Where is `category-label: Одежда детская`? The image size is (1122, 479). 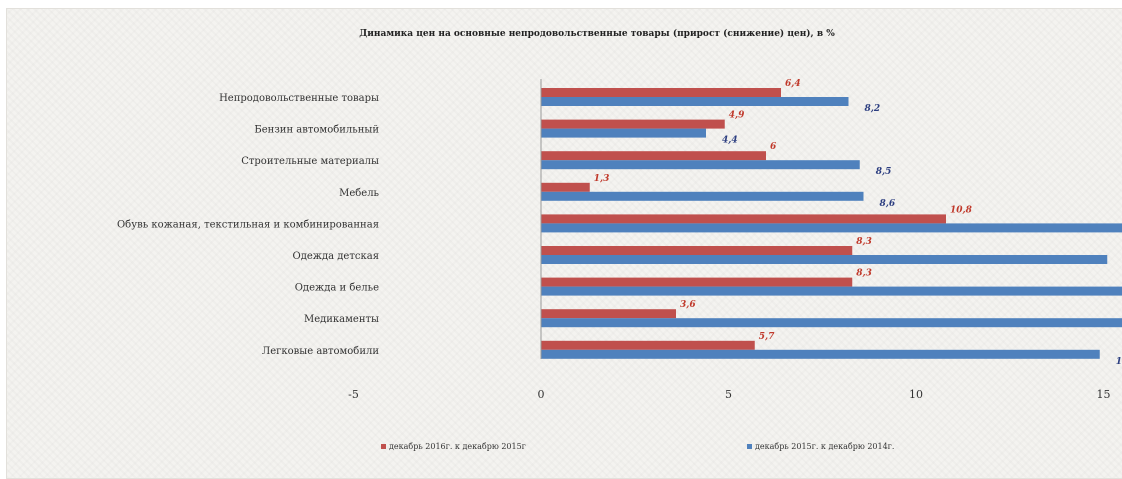
category-label: Одежда детская is located at coordinates (336, 256).